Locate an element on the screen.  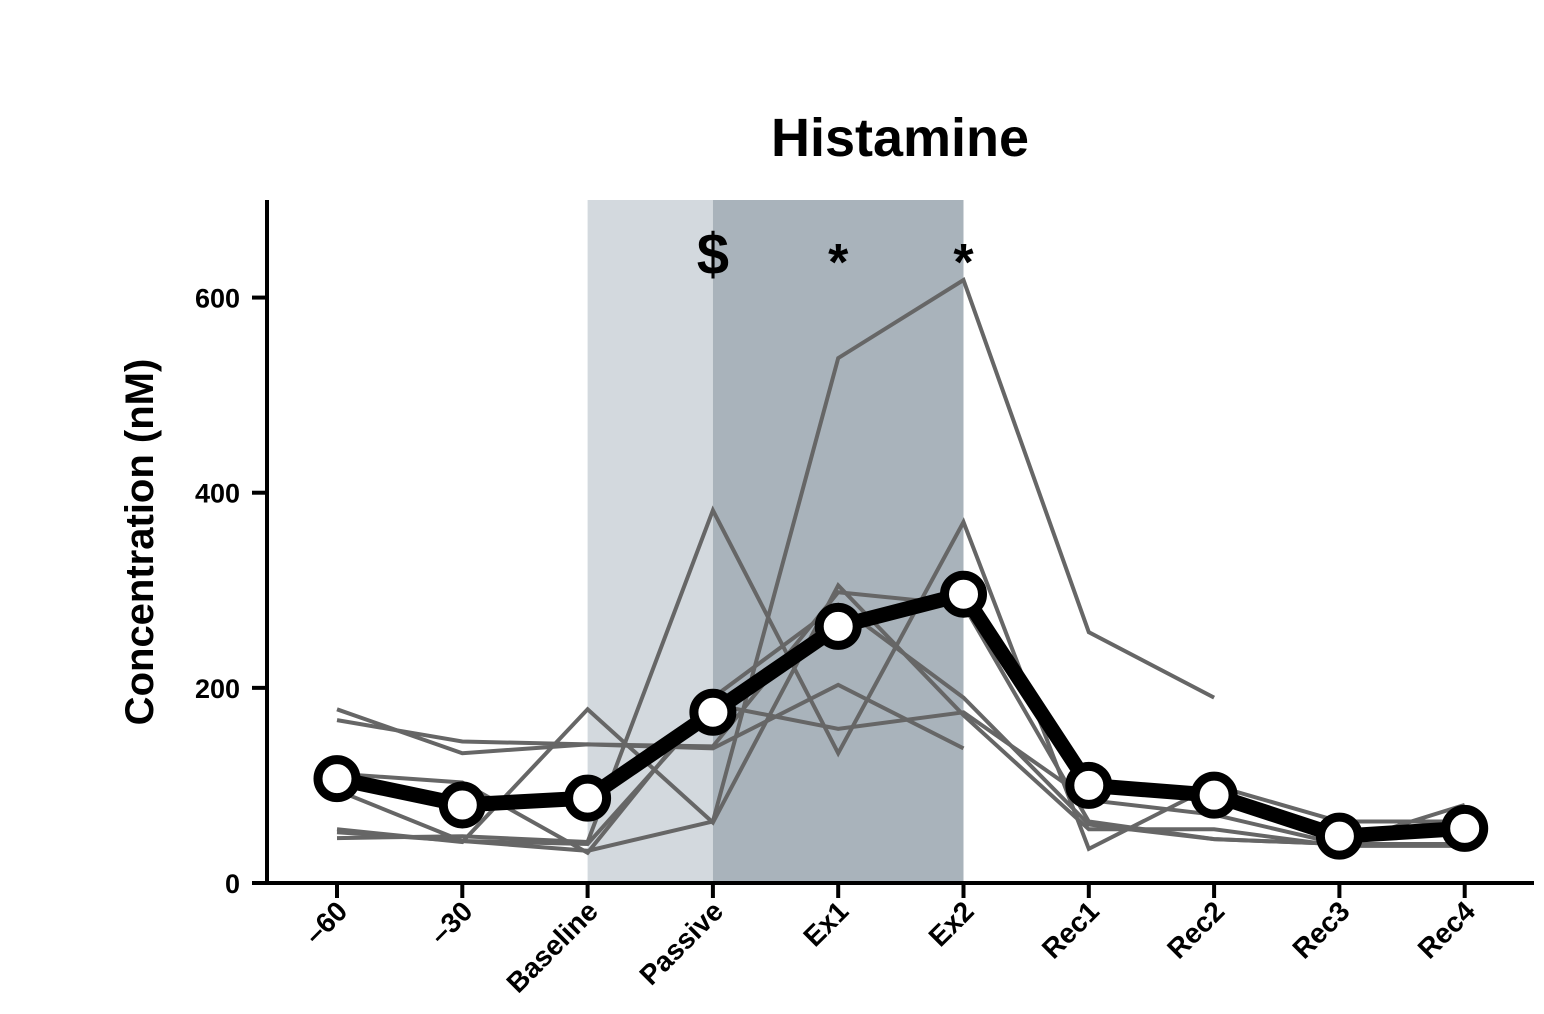
y-tick-label: 0 is located at coordinates (232, 884).